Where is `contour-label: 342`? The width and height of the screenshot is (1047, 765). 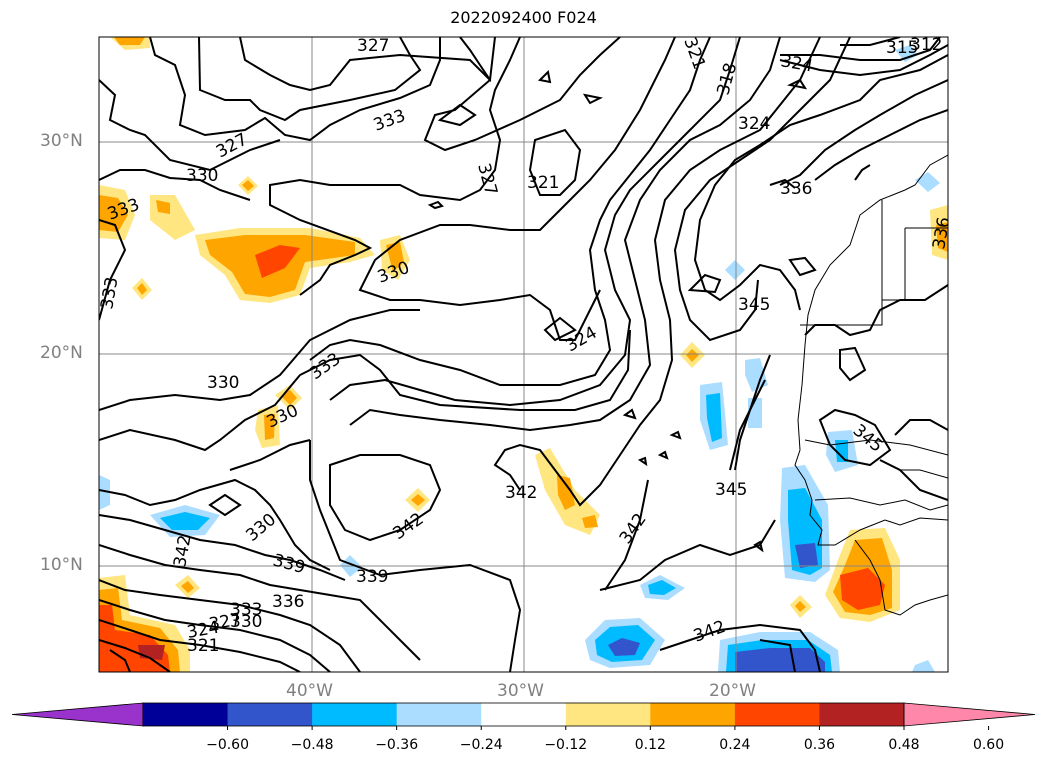
contour-label: 342 is located at coordinates (521, 493).